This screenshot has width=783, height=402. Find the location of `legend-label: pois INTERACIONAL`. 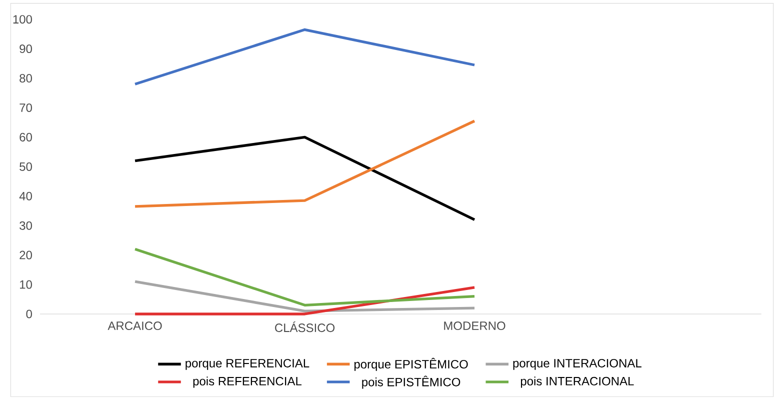

legend-label: pois INTERACIONAL is located at coordinates (577, 382).